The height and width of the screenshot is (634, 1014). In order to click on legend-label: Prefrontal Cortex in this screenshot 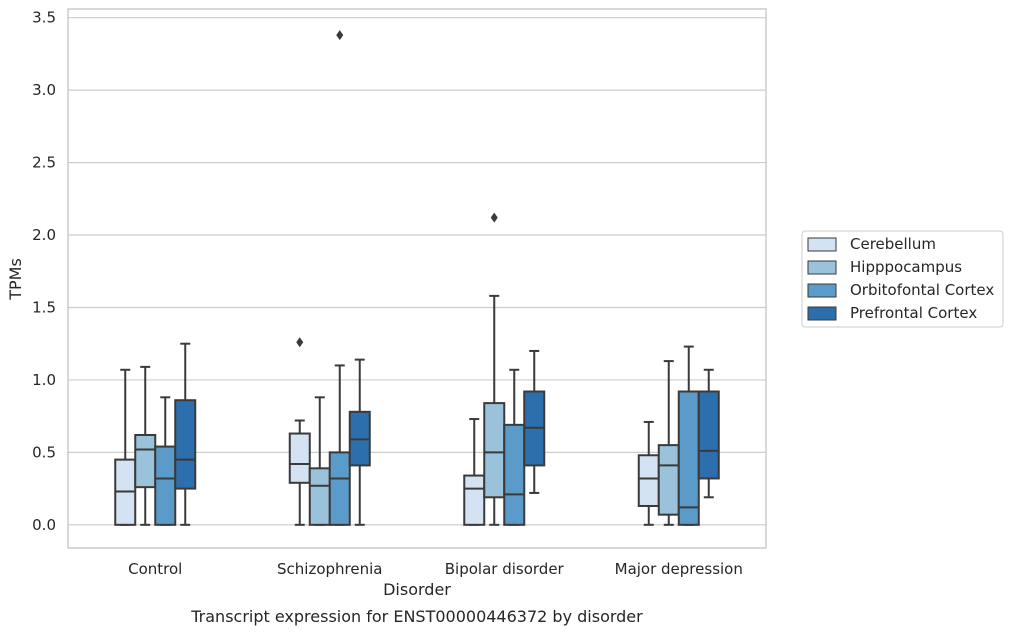, I will do `click(913, 313)`.